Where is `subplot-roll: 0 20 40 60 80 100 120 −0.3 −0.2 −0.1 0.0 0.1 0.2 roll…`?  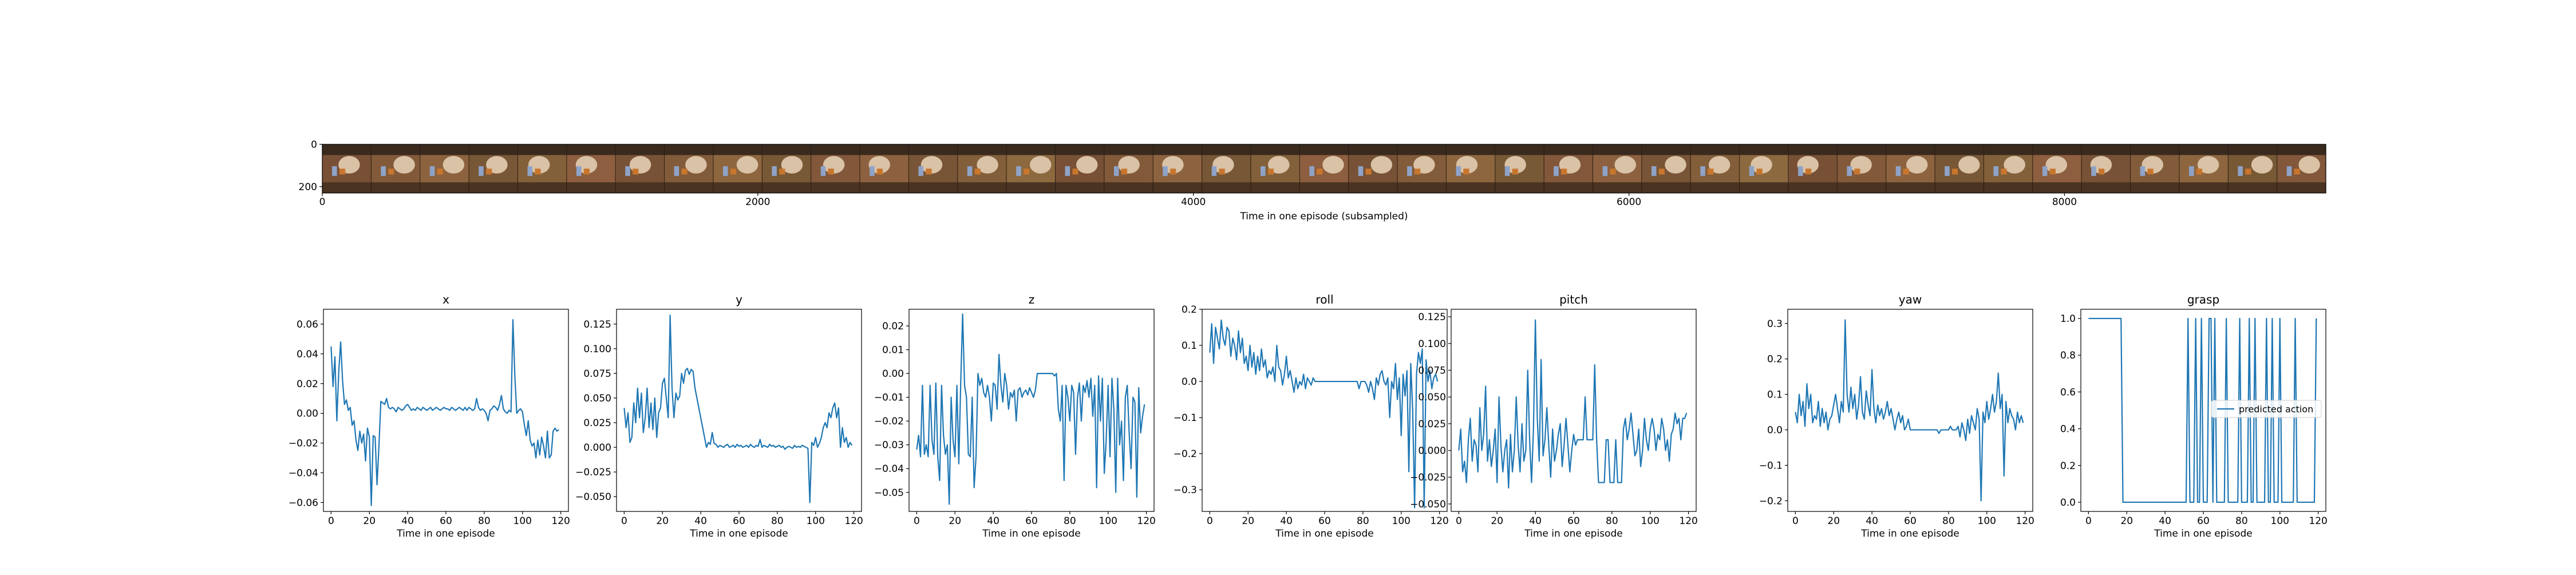
subplot-roll: 0 20 40 60 80 100 120 −0.3 −0.2 −0.1 0.0 0.1 0.2 roll… is located at coordinates (1311, 416).